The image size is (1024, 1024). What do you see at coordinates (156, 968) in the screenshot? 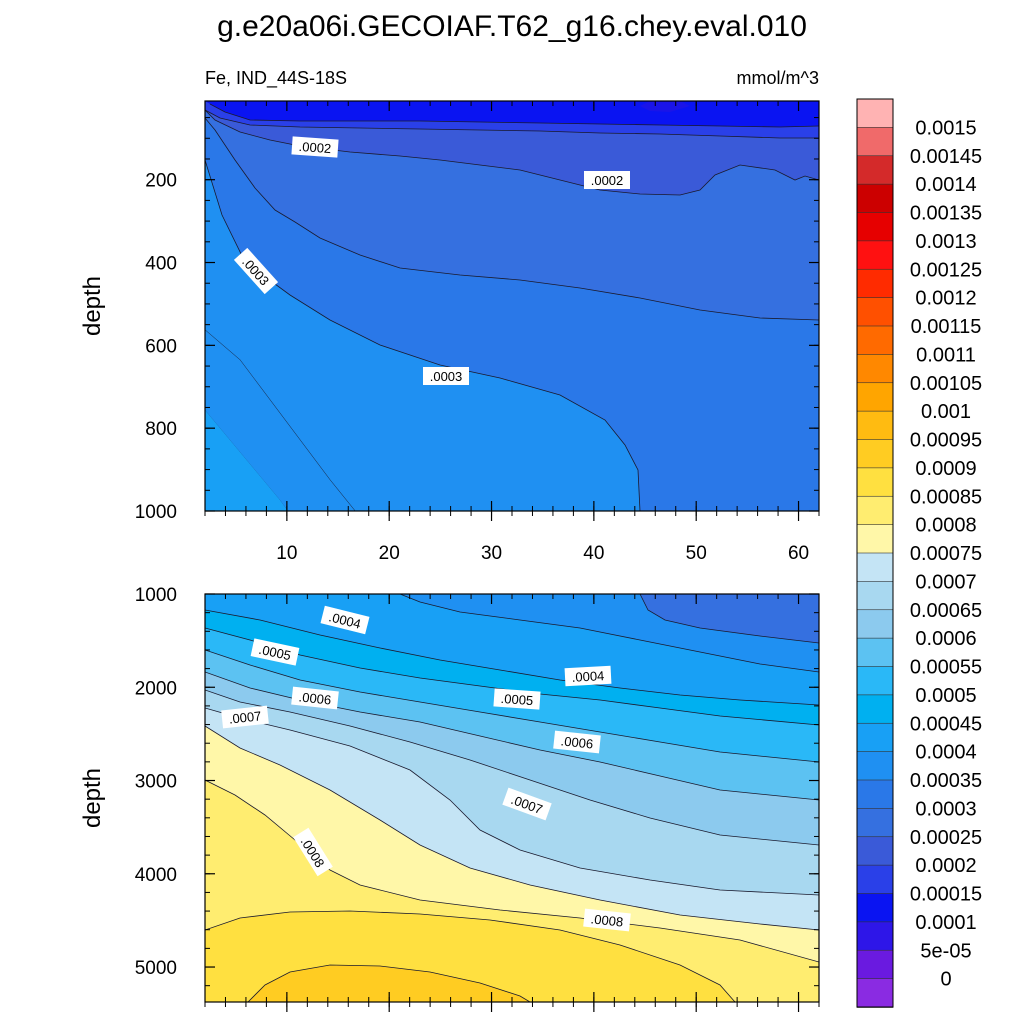
I see `y-tick-label: 5000` at bounding box center [156, 968].